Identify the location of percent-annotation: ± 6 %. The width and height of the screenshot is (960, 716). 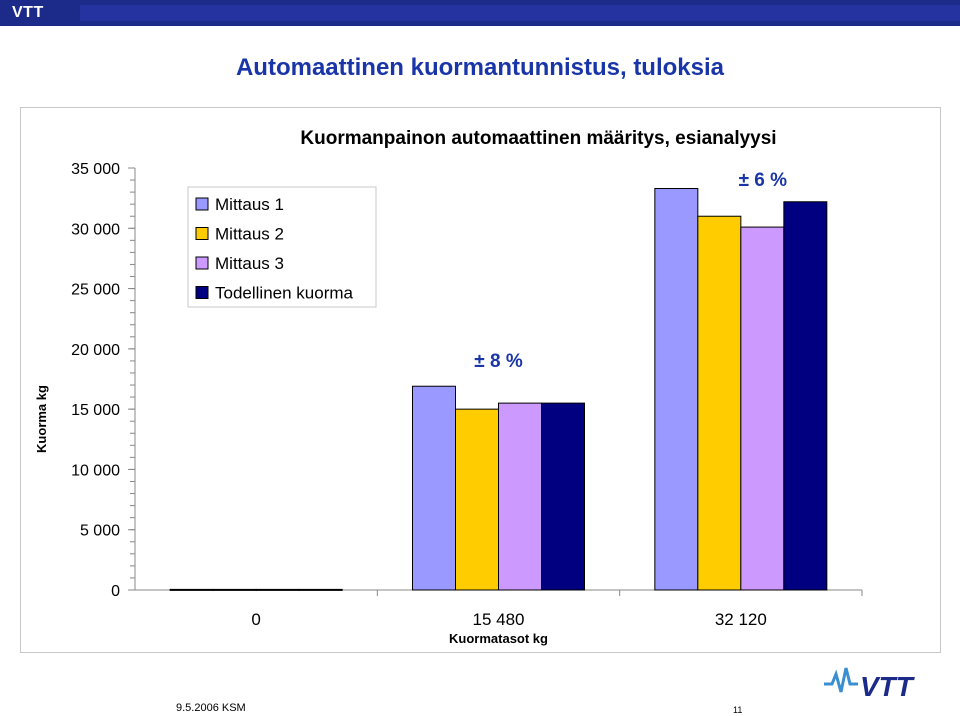
(763, 180).